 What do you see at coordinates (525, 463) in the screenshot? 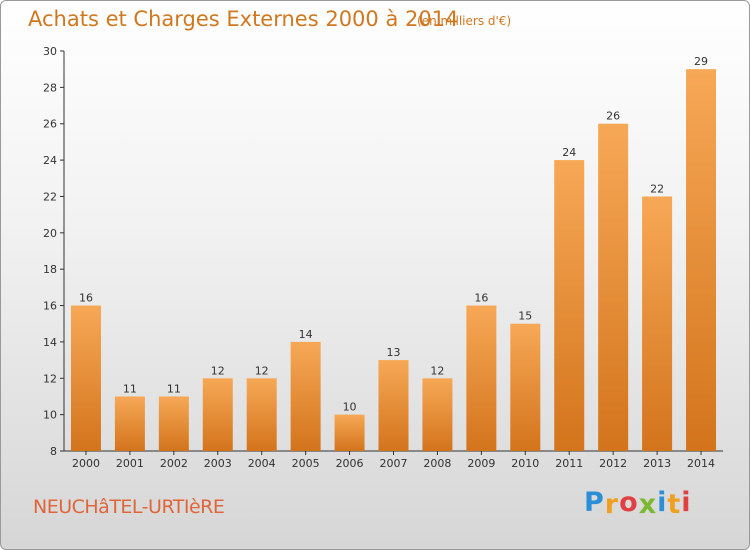
I see `x-tick-label: 2010` at bounding box center [525, 463].